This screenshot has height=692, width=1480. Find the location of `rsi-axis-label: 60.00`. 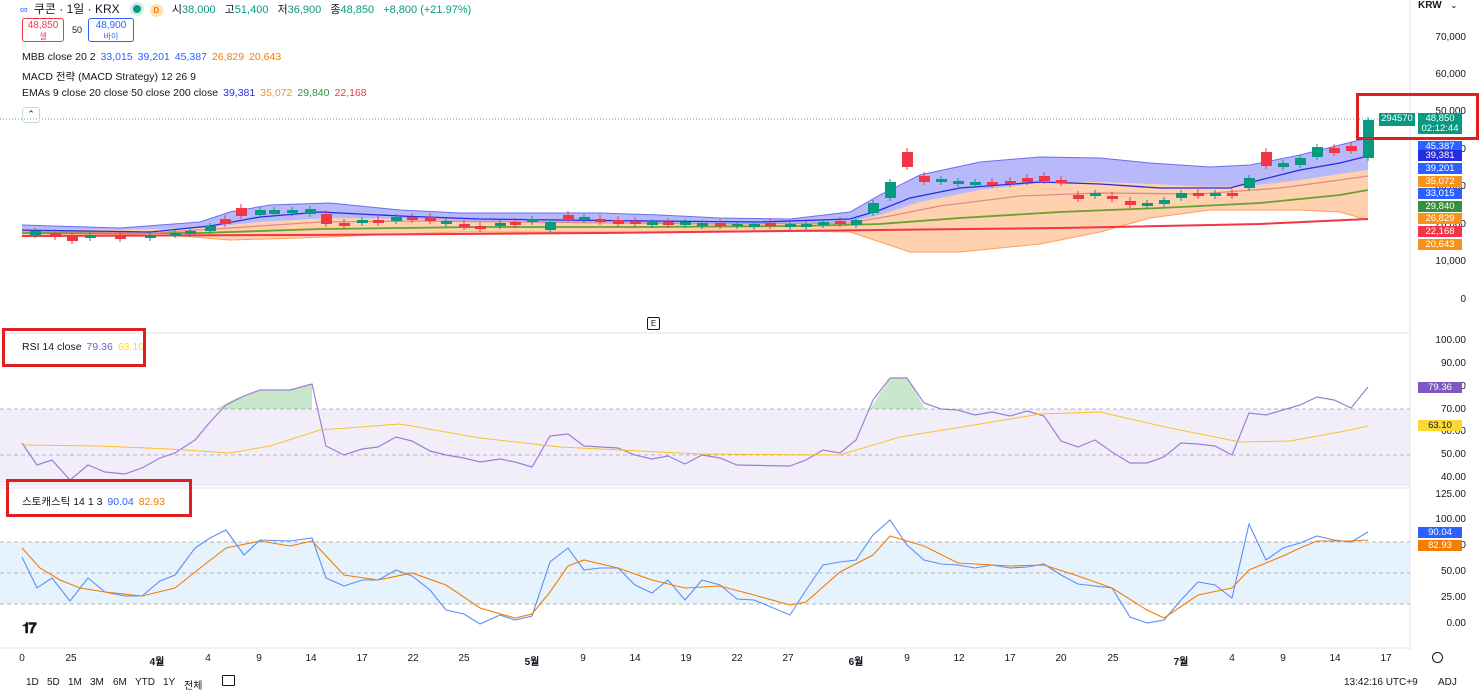

rsi-axis-label: 60.00 is located at coordinates (1453, 431).